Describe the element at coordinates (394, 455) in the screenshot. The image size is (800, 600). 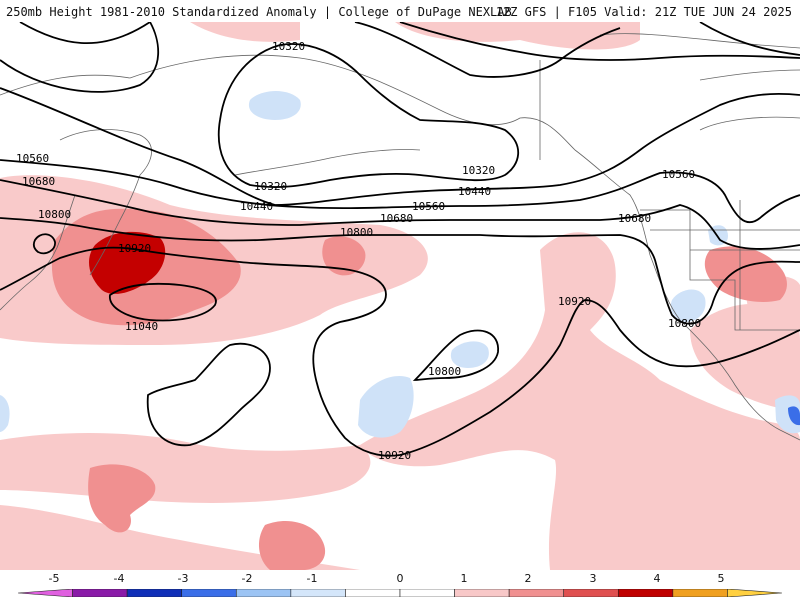
I see `label-10920-c: 10920` at that location.